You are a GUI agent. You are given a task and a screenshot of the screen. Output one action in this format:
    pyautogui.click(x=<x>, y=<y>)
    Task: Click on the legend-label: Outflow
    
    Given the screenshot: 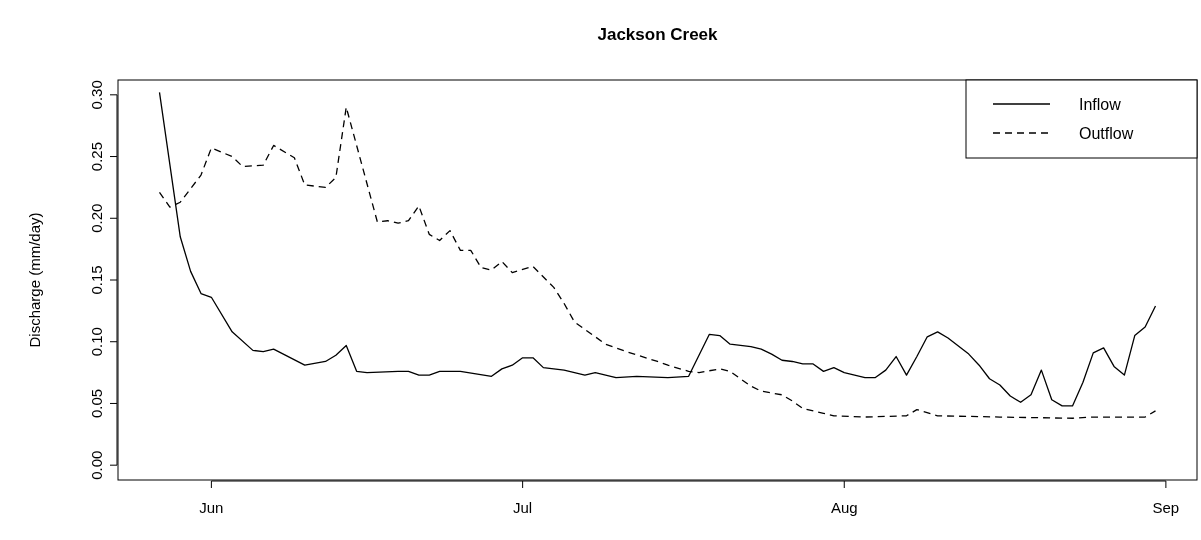 What is the action you would take?
    pyautogui.click(x=1106, y=133)
    